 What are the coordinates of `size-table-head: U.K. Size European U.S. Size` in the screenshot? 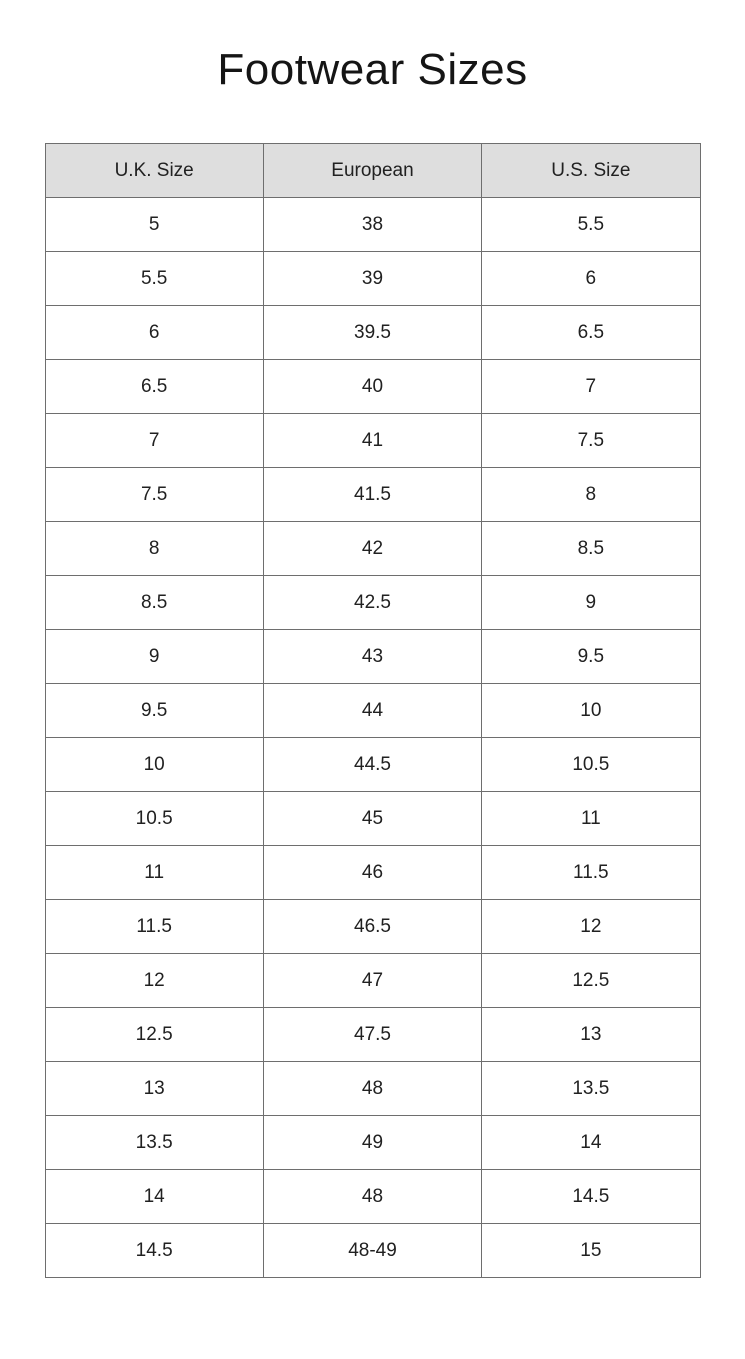 It's located at (372, 170).